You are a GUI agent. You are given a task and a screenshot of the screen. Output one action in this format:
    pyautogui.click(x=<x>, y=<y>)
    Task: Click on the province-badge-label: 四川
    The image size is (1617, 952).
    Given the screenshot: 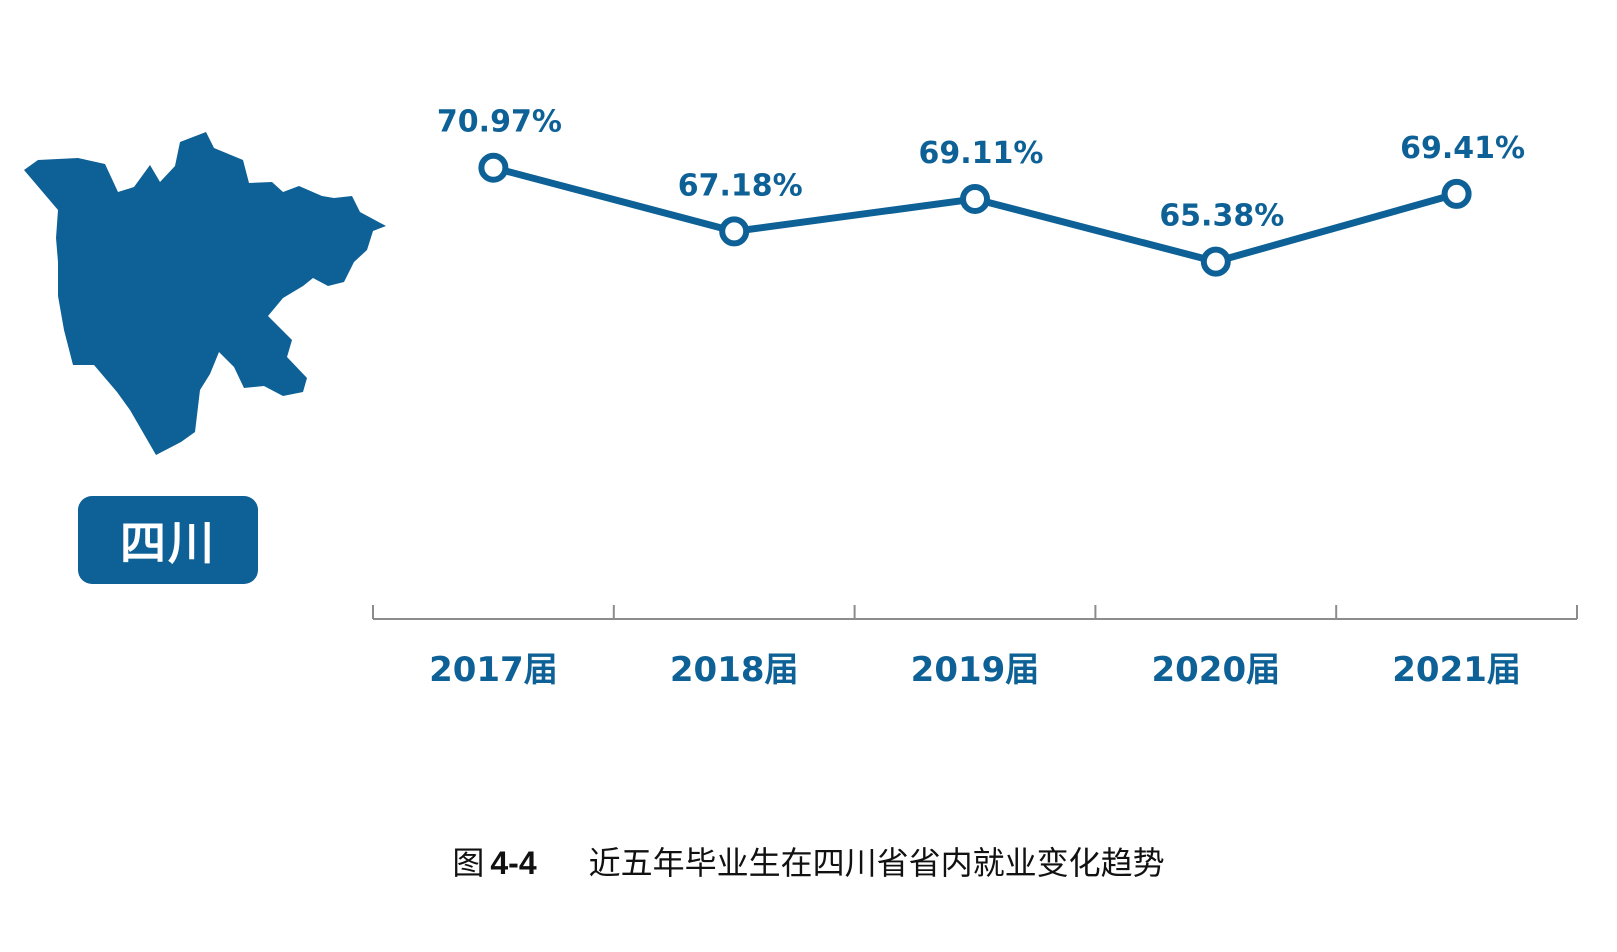 What is the action you would take?
    pyautogui.click(x=168, y=543)
    